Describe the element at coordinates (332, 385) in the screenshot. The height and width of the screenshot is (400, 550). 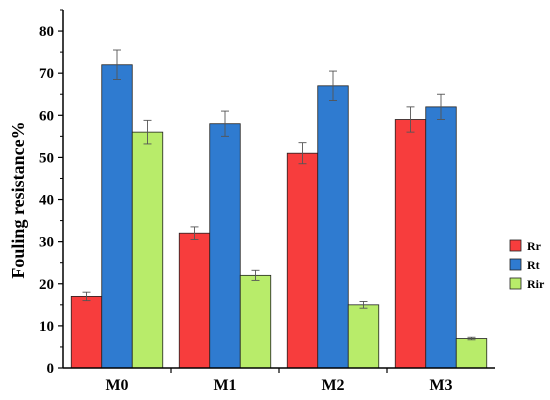
I see `x-tick-label-m2: M2` at that location.